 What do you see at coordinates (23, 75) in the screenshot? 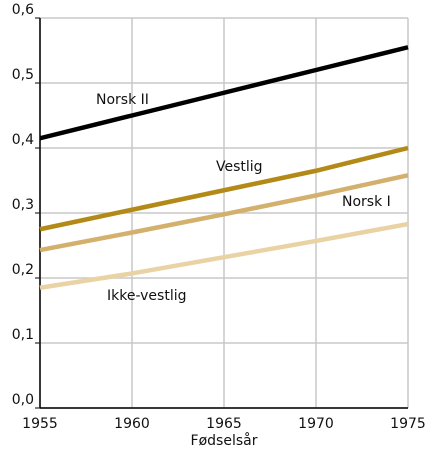
I see `y-tick-label: 0,5` at bounding box center [23, 75].